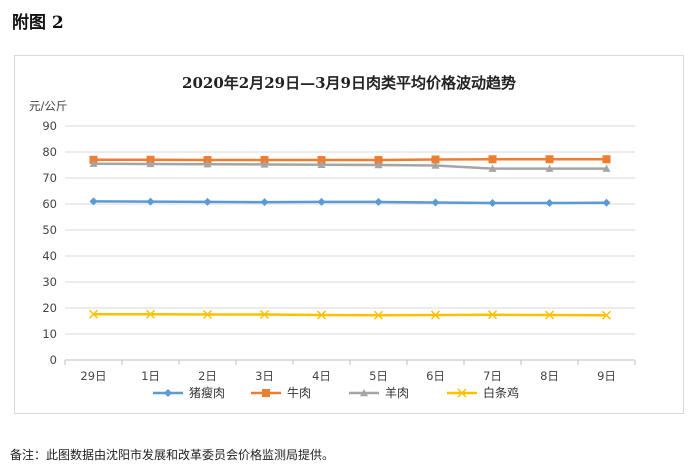  What do you see at coordinates (299, 392) in the screenshot?
I see `legend-label: 牛肉` at bounding box center [299, 392].